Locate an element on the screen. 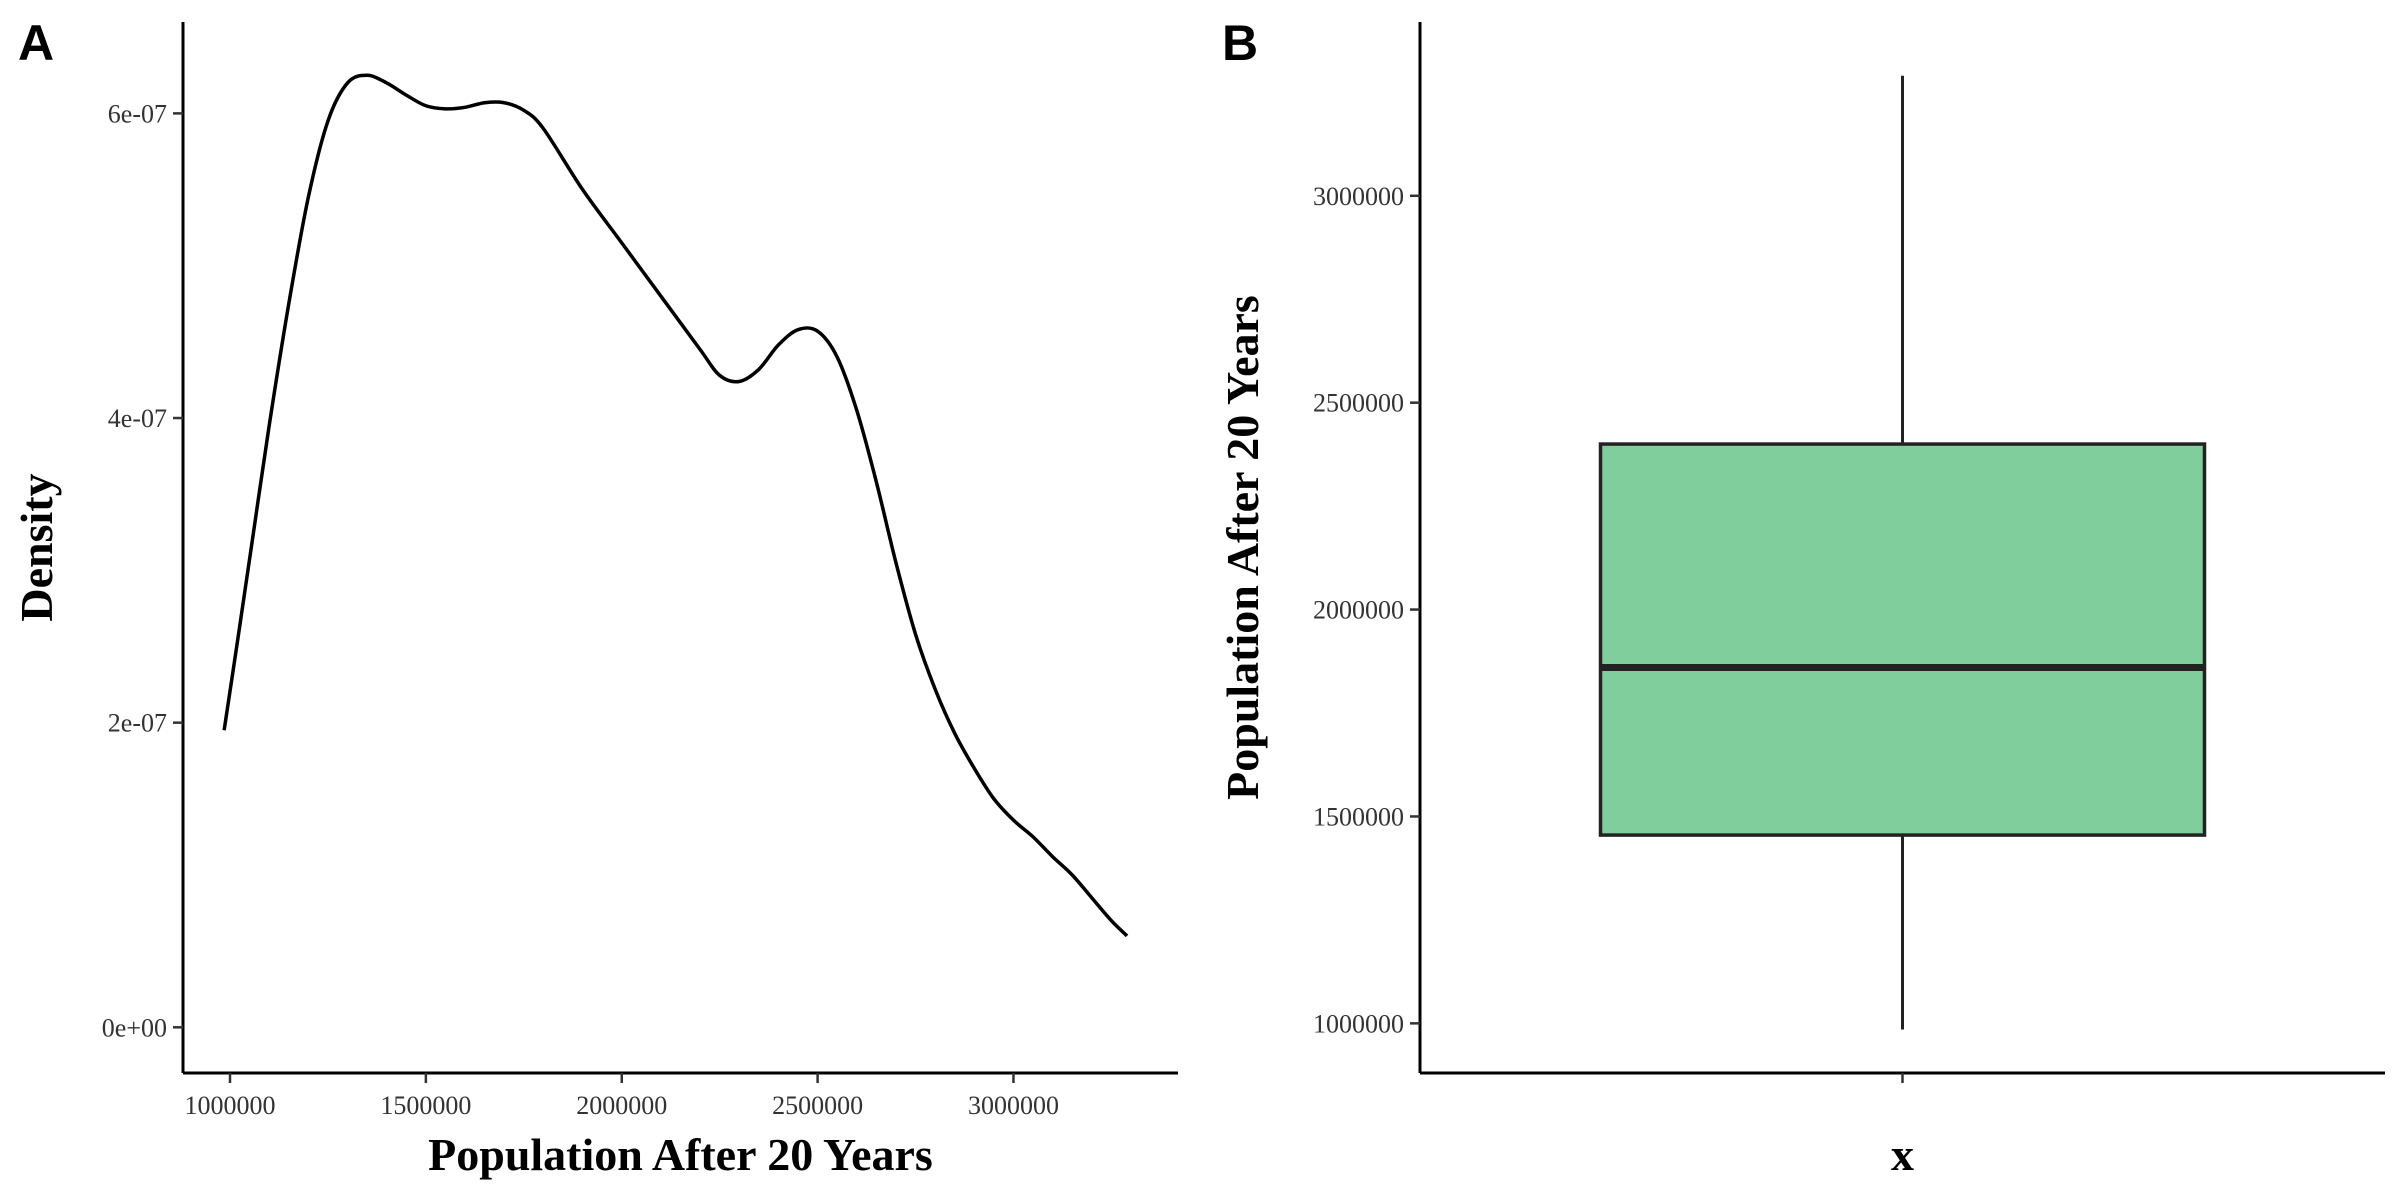 This screenshot has height=1200, width=2400. panel-tag-b: B is located at coordinates (1240, 43).